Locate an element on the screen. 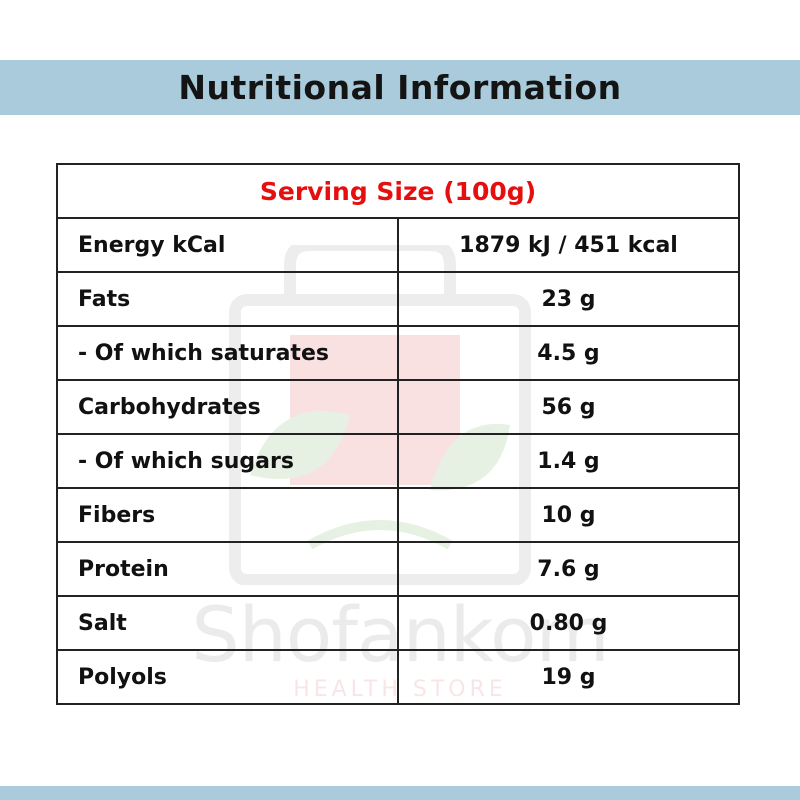  page-title: Nutritional Information is located at coordinates (400, 87).